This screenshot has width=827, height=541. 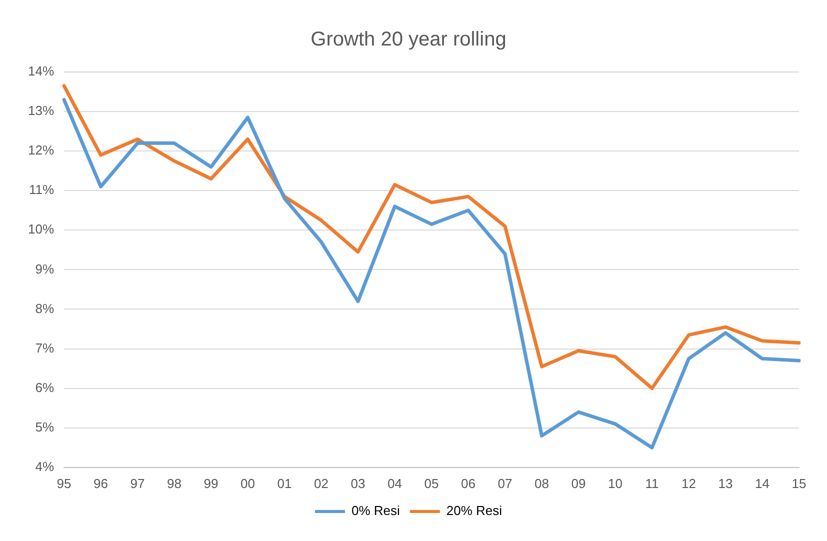 I want to click on x-tick-label: 15, so click(x=799, y=483).